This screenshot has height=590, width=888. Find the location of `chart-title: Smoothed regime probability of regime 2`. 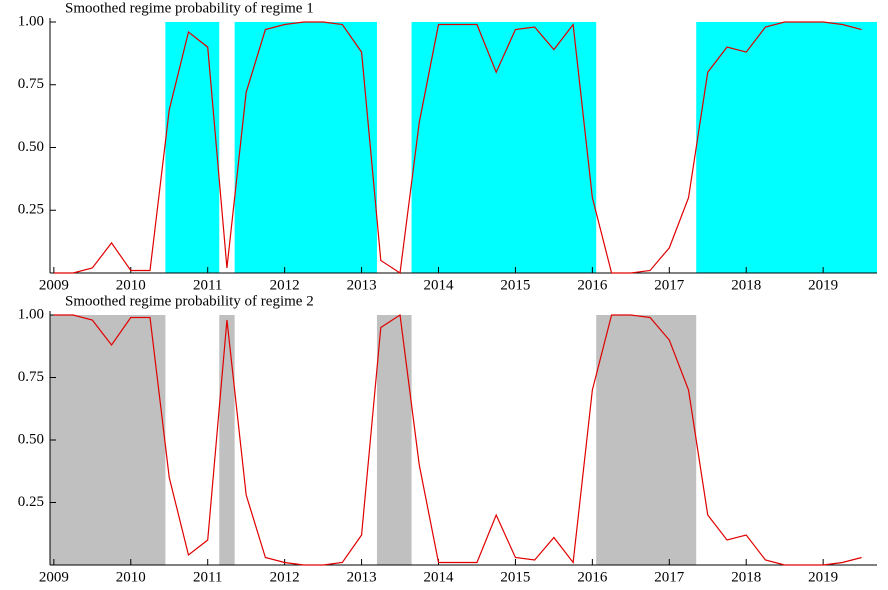

chart-title: Smoothed regime probability of regime 2 is located at coordinates (189, 301).